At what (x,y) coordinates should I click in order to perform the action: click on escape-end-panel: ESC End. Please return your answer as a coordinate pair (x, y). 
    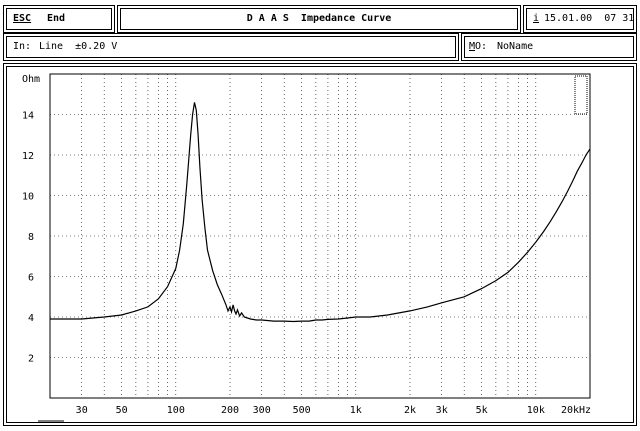
    Looking at the image, I should click on (59, 19).